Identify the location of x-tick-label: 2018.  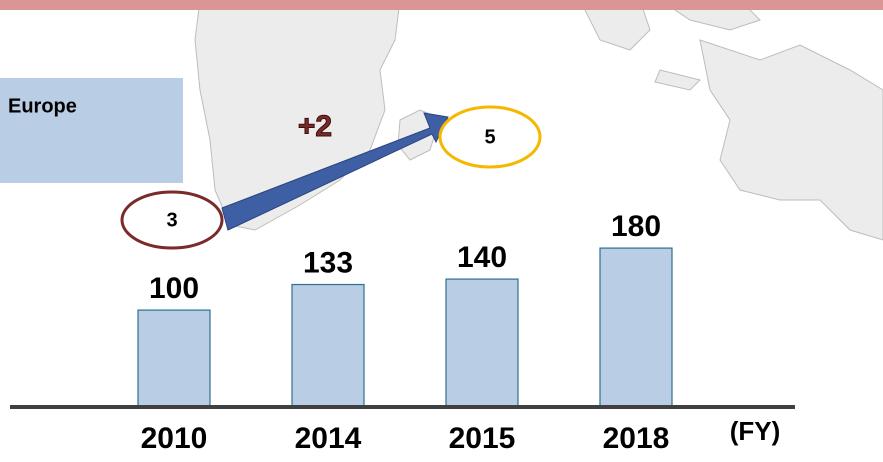
(636, 438).